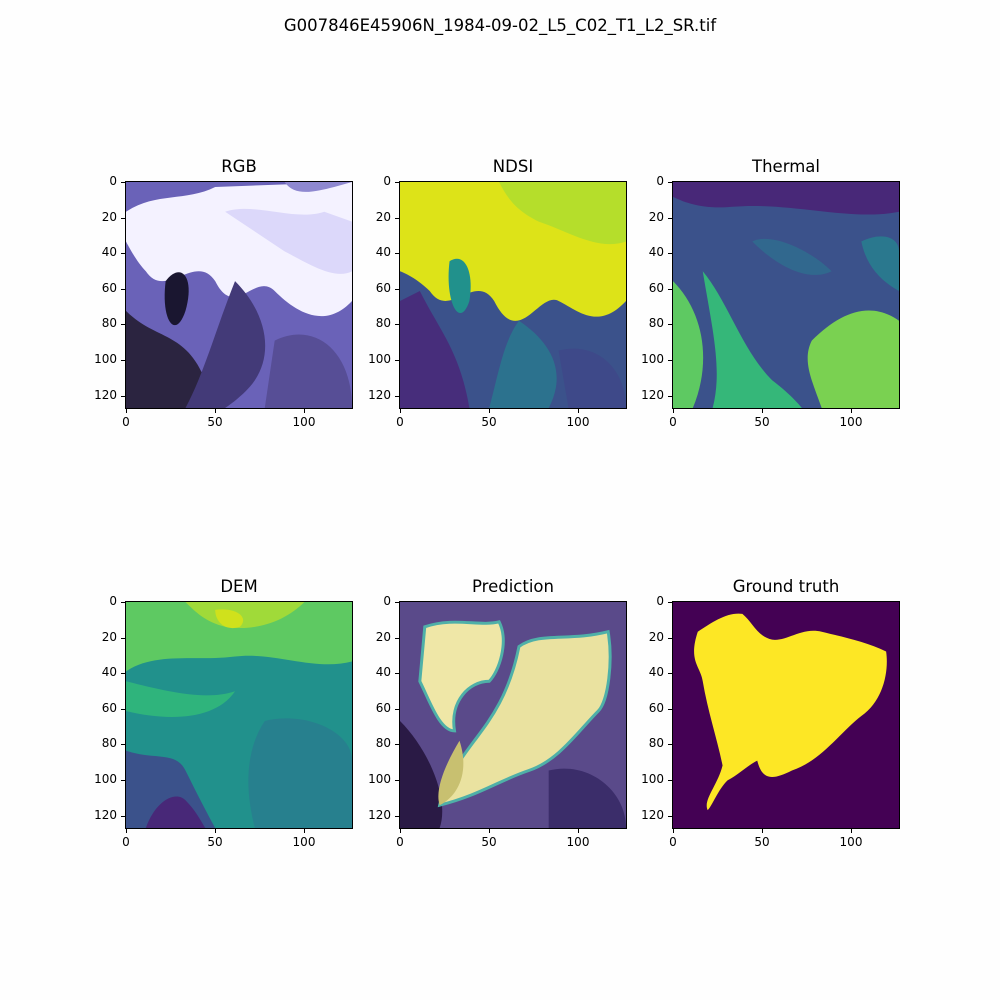  I want to click on panel-title-thermal: Thermal, so click(786, 166).